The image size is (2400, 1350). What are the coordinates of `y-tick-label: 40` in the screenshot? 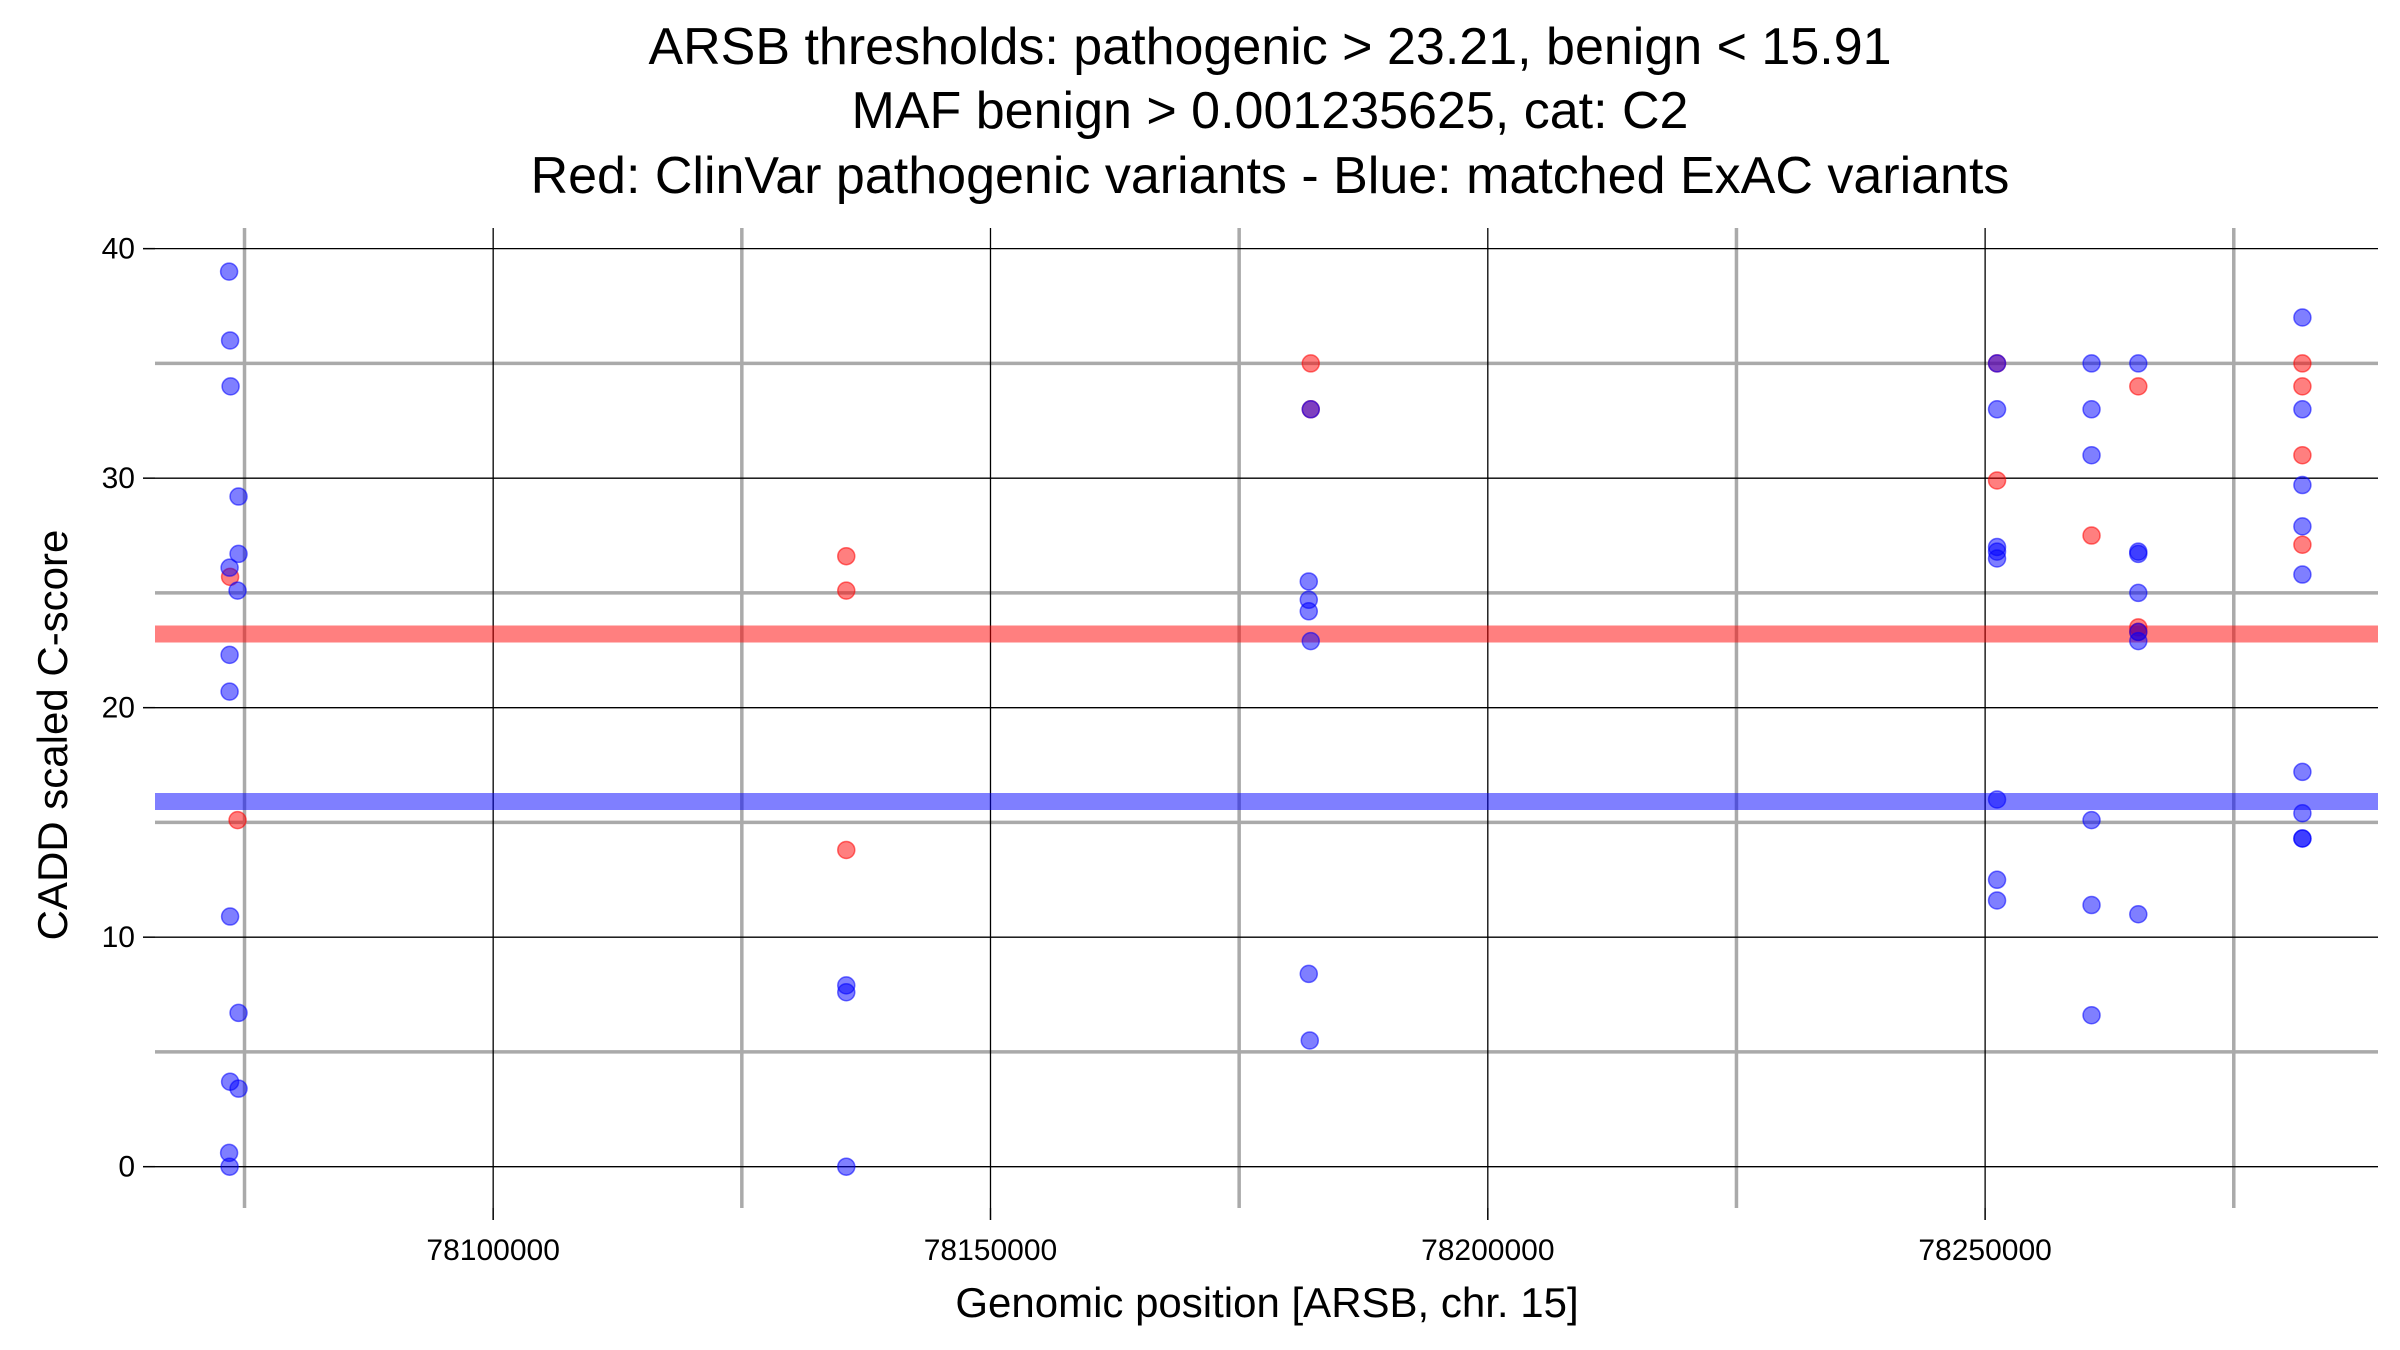 It's located at (118, 249).